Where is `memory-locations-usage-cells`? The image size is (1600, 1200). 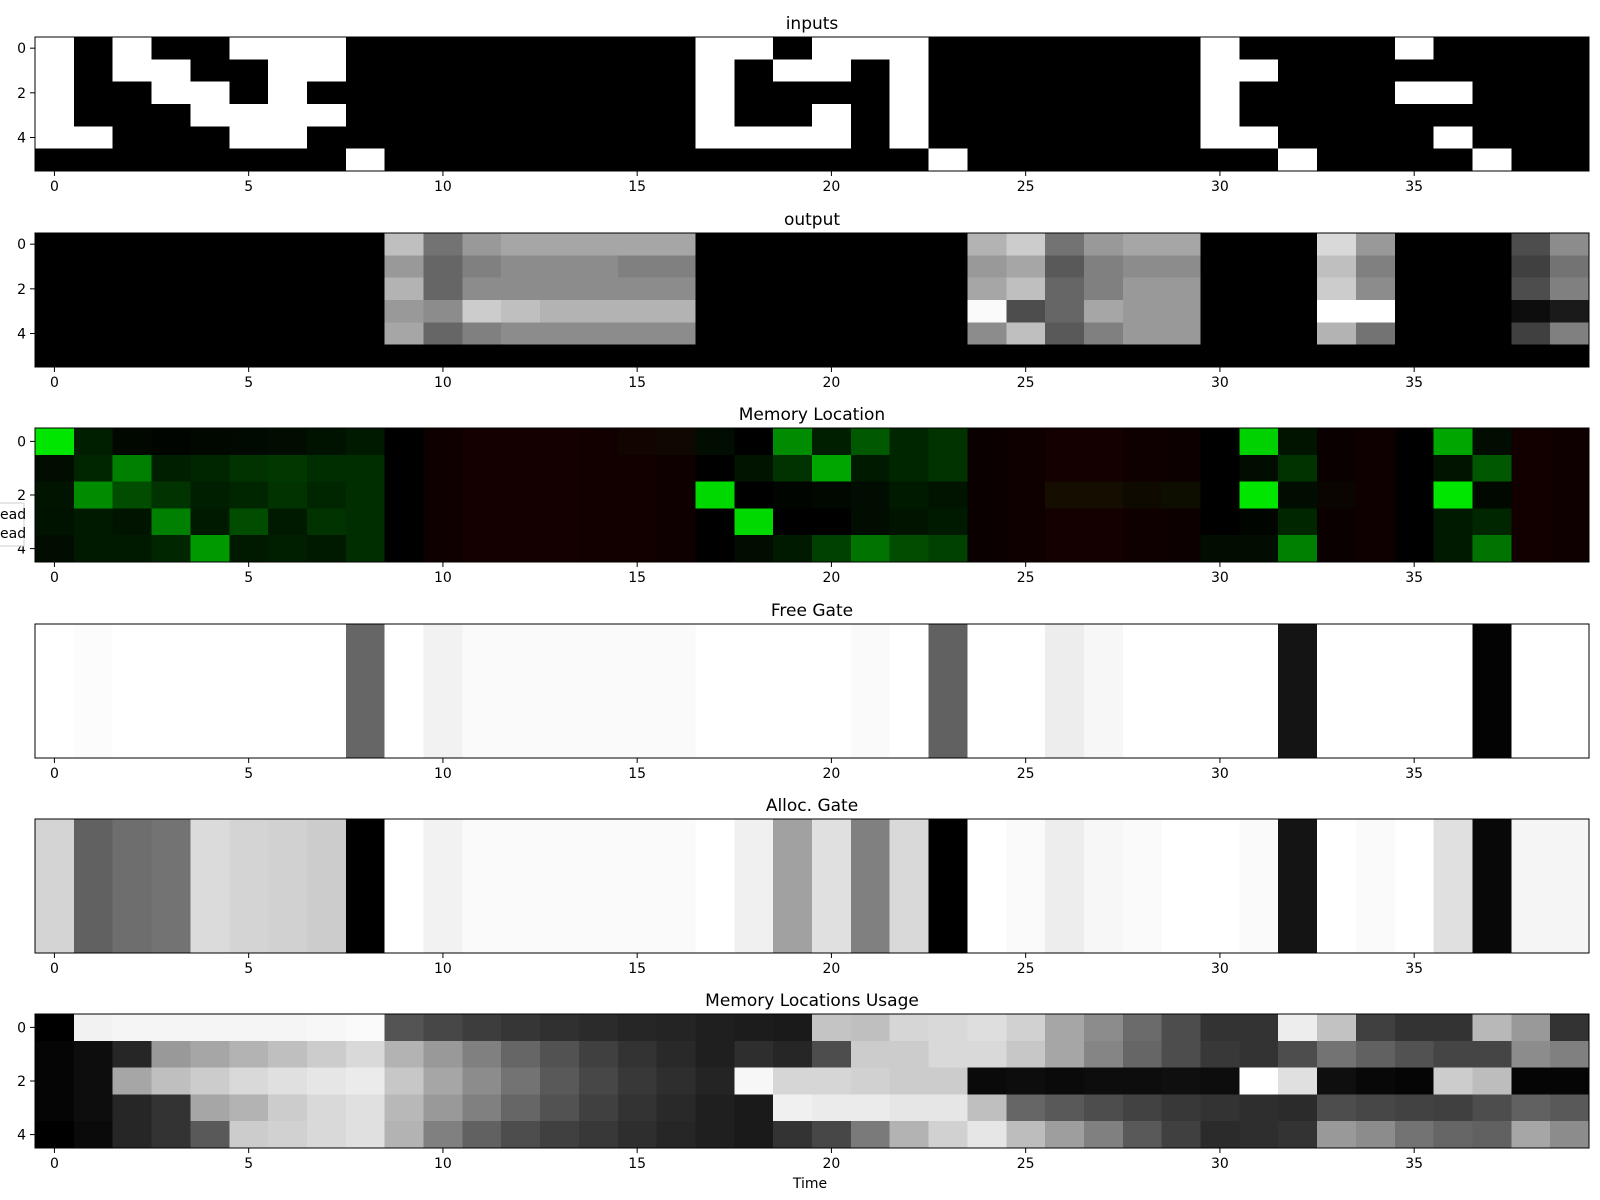 memory-locations-usage-cells is located at coordinates (812, 1081).